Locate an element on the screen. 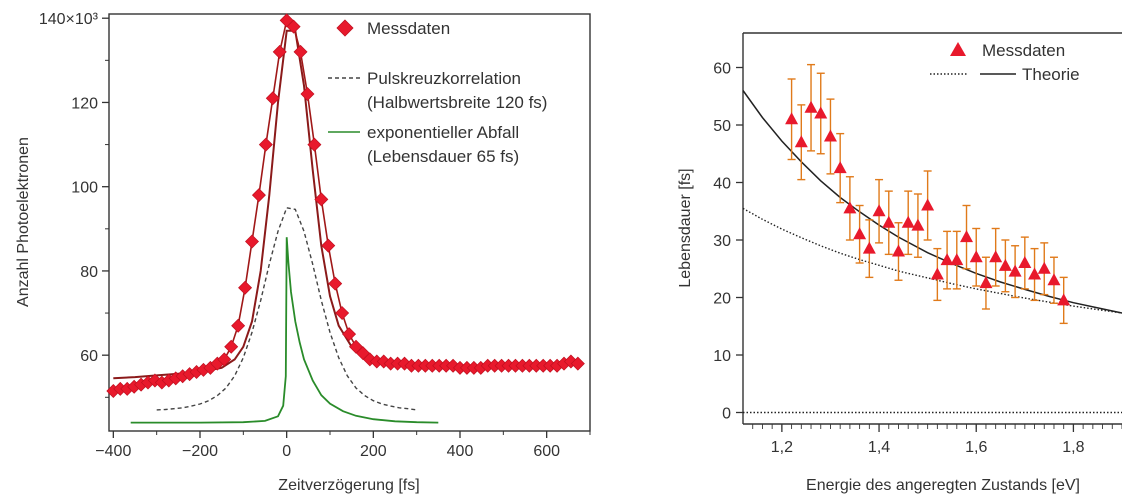  y-tick-label: 50 is located at coordinates (722, 126).